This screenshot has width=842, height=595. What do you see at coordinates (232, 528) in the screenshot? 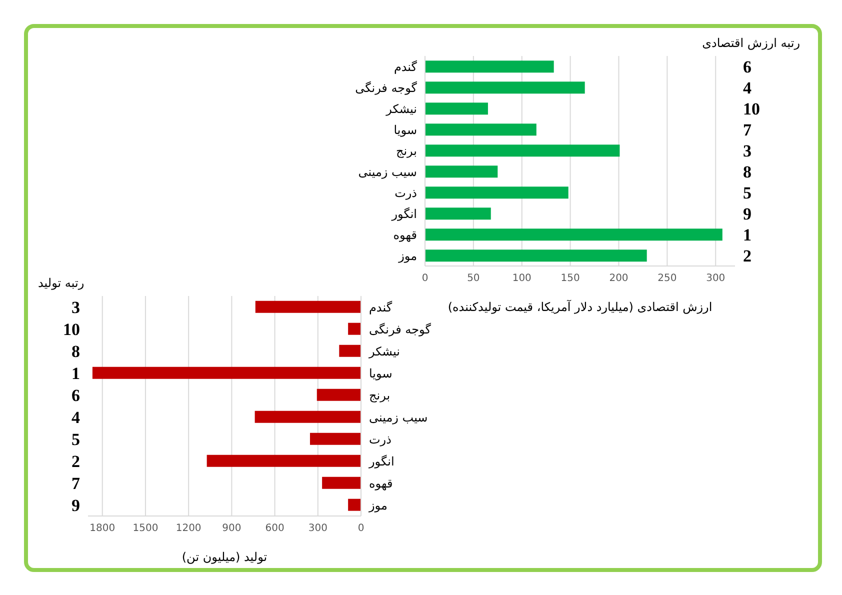
I see `x-tick-label: 900` at bounding box center [232, 528].